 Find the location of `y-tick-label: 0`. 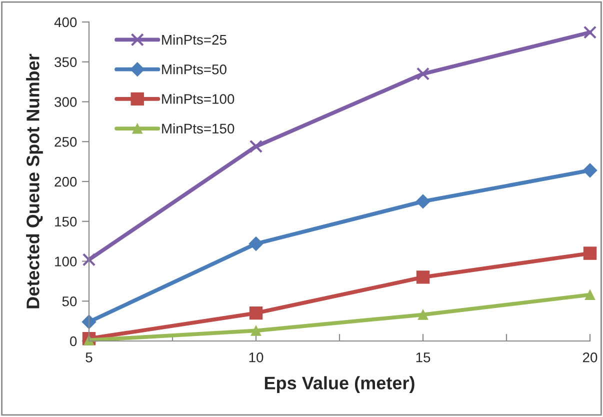

y-tick-label: 0 is located at coordinates (73, 341).